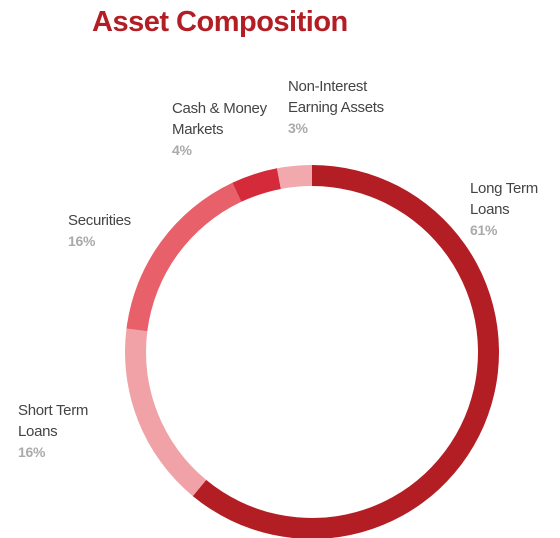 The height and width of the screenshot is (538, 560). I want to click on segment-label: Cash & Money Markets 4%, so click(224, 129).